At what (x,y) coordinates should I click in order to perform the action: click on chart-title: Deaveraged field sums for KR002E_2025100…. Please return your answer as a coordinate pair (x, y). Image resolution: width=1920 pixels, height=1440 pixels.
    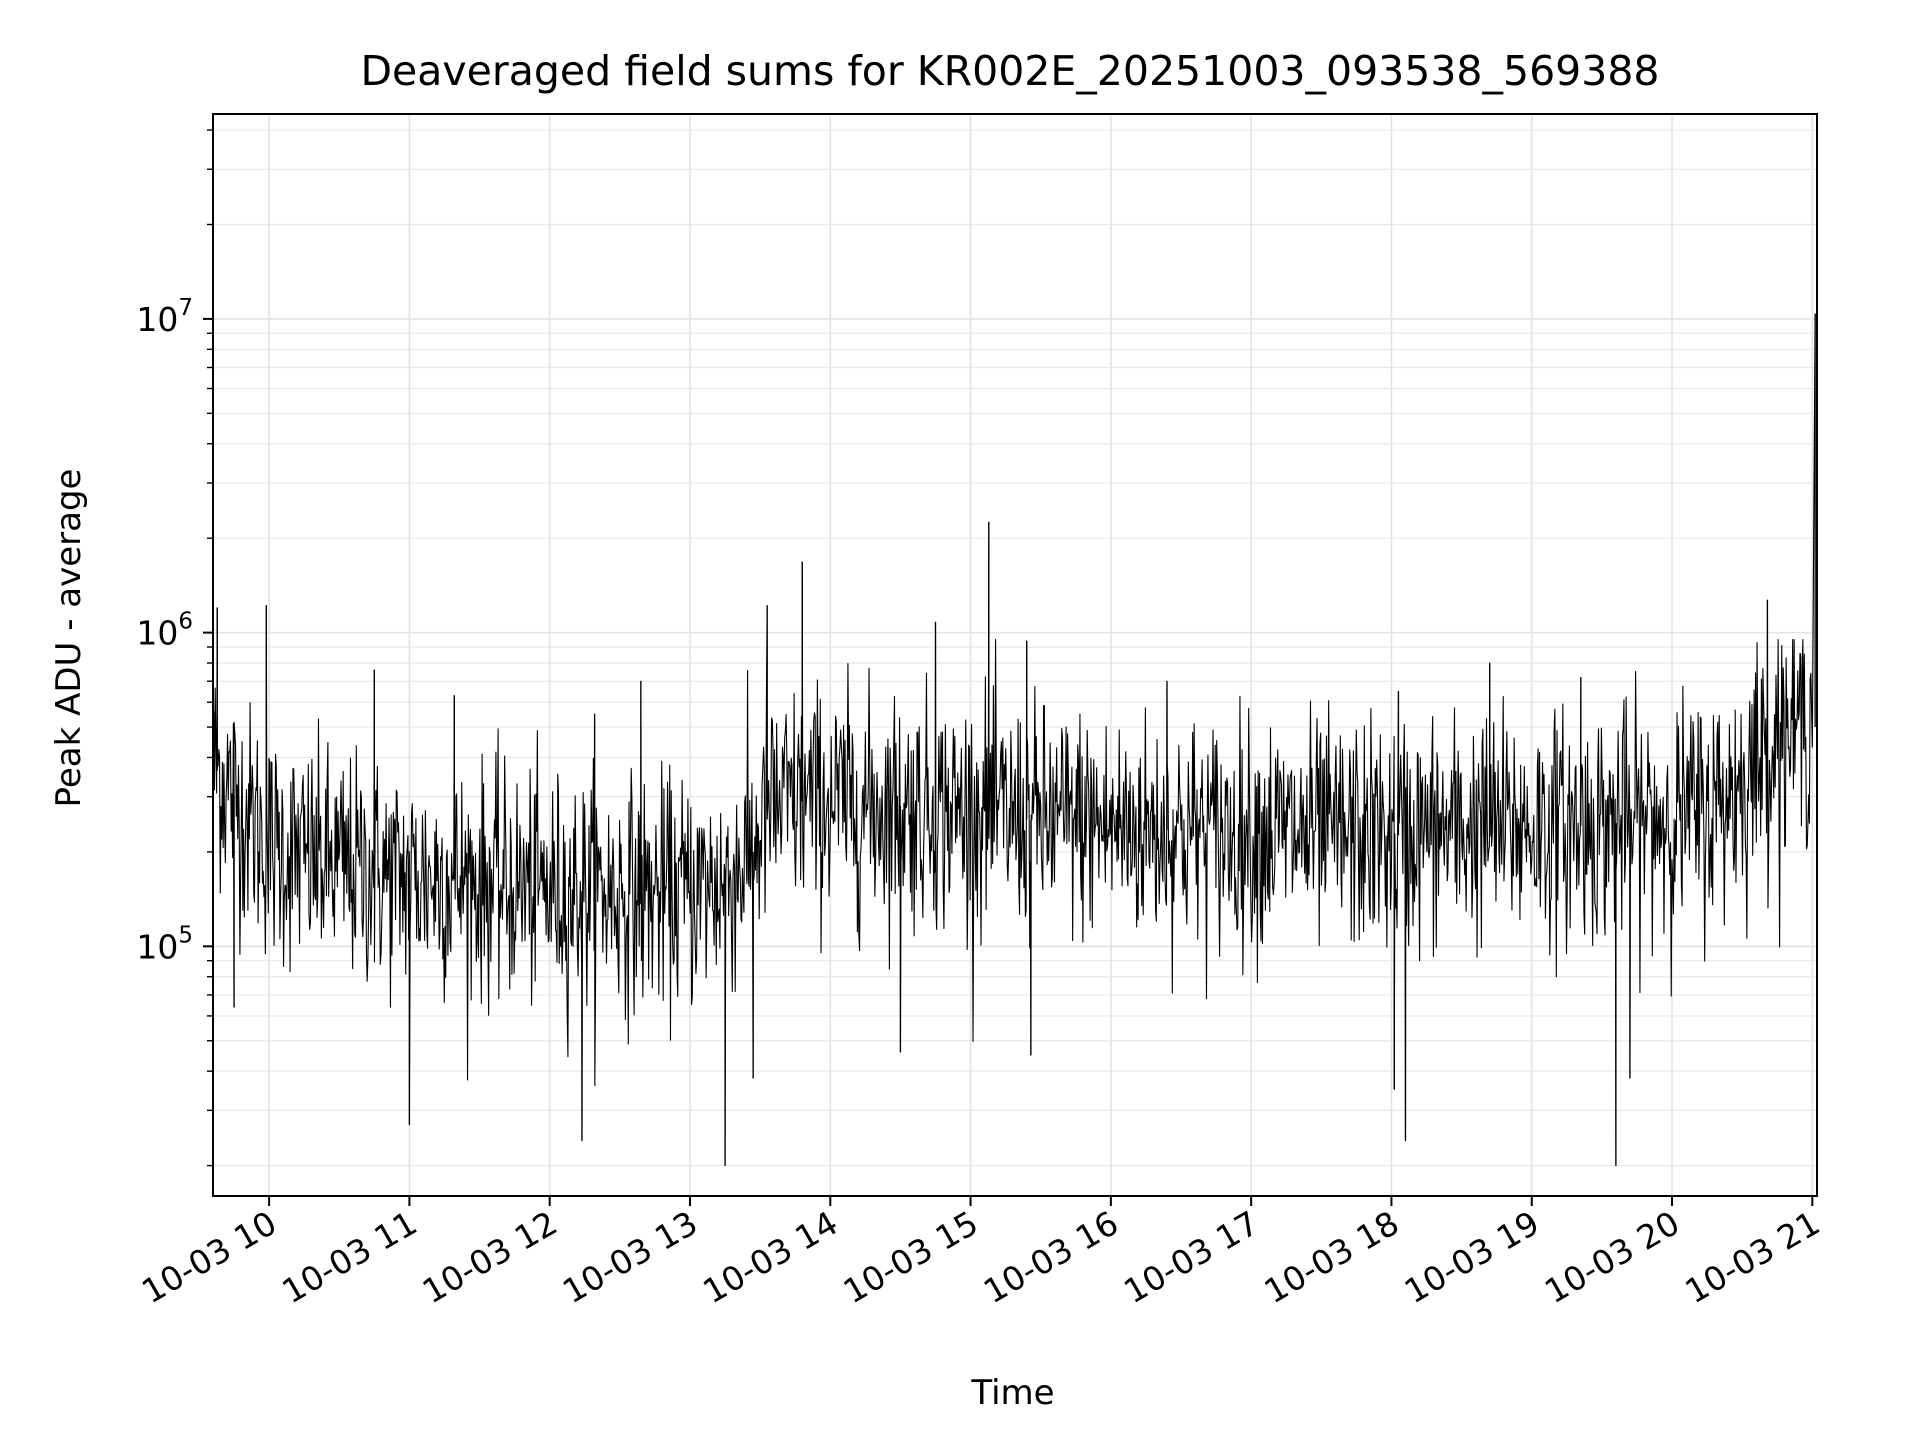
    Looking at the image, I should click on (1009, 71).